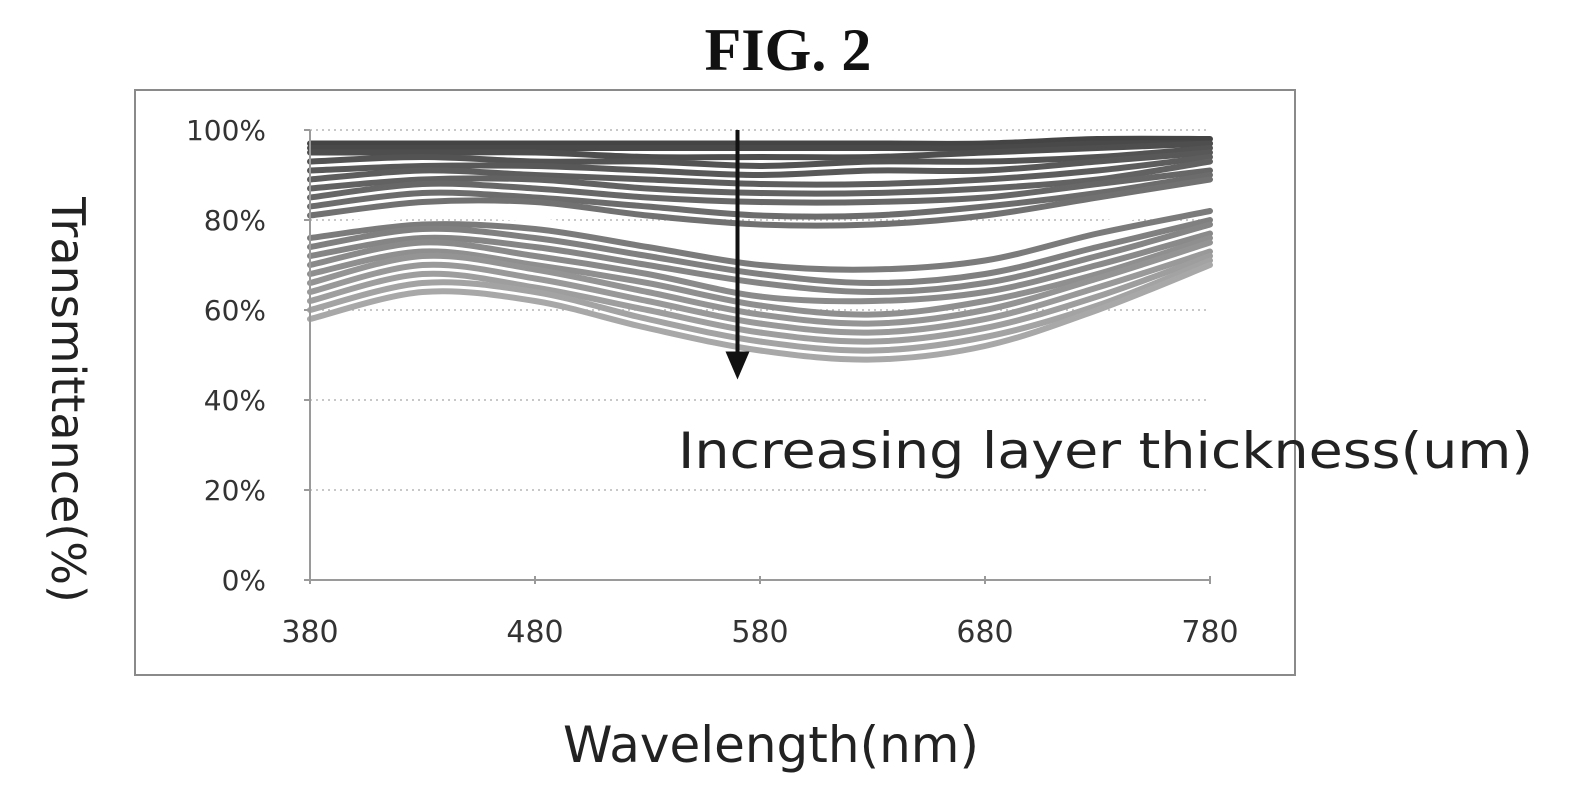 The width and height of the screenshot is (1576, 801). I want to click on x-tick-label: 780, so click(1209, 632).